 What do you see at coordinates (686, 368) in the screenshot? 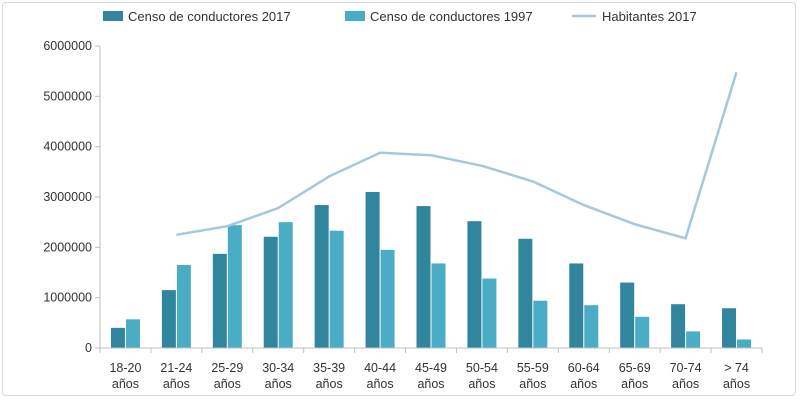
I see `x-tick-label: 70-74` at bounding box center [686, 368].